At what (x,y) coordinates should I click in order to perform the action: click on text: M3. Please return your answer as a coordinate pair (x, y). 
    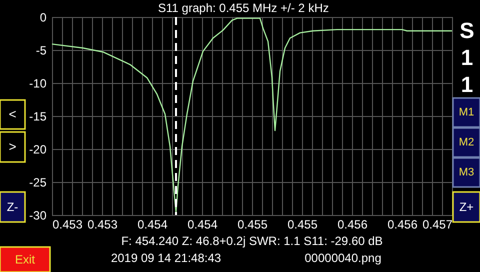
    Looking at the image, I should click on (466, 172).